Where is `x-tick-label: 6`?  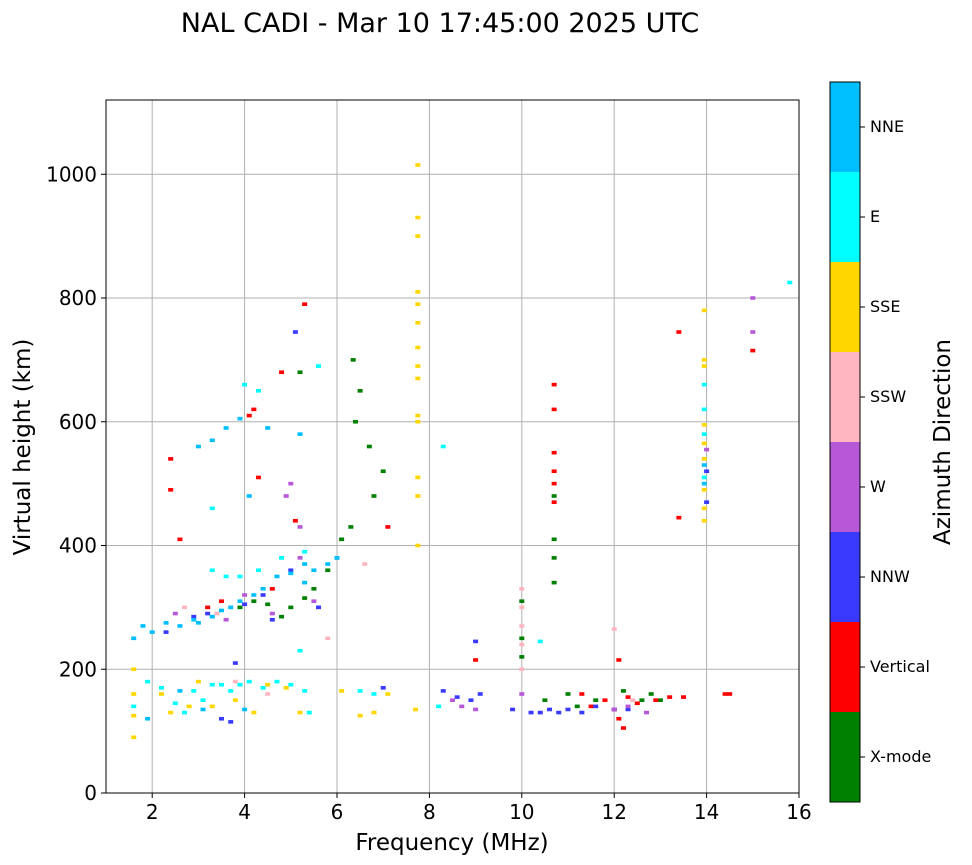 x-tick-label: 6 is located at coordinates (337, 812).